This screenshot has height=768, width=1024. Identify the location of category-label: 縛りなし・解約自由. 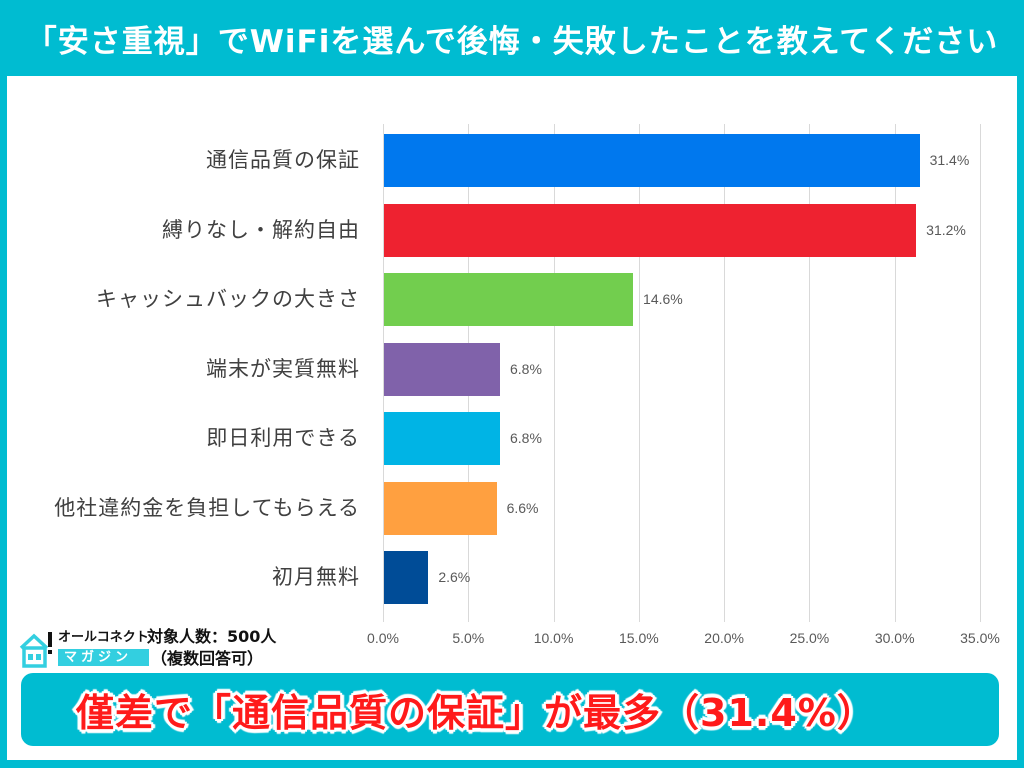
(261, 229).